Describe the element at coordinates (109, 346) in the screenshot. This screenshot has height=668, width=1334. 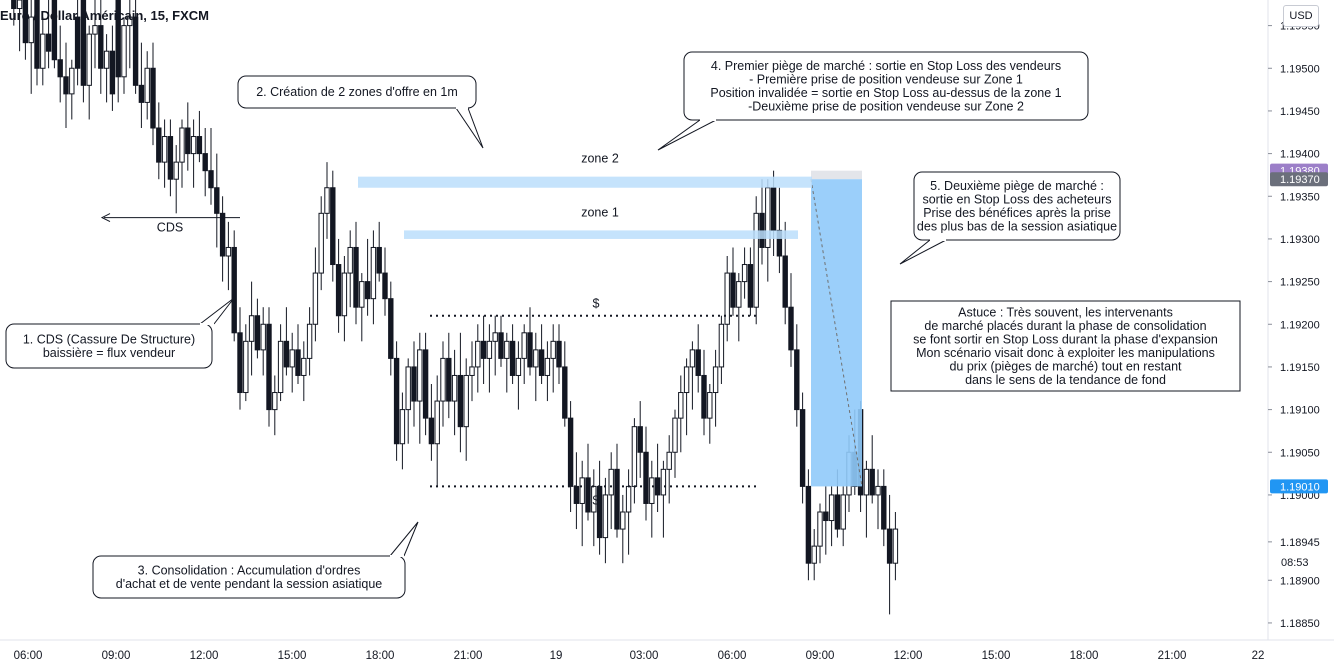
I see `callout-structure-break-box` at that location.